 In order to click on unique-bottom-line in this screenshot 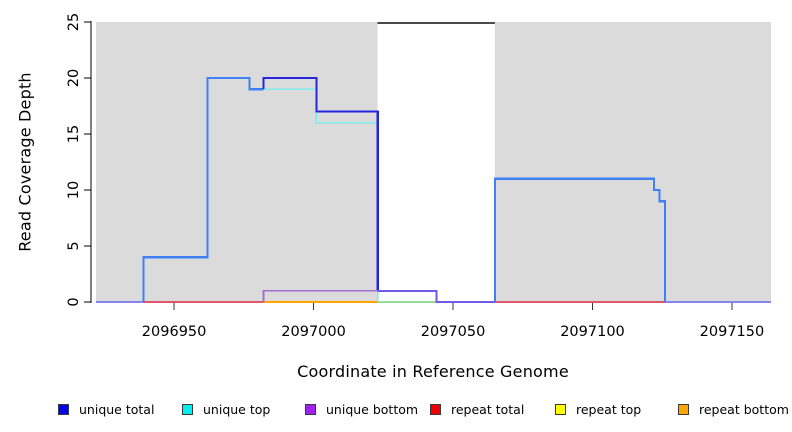, I will do `click(320, 295)`.